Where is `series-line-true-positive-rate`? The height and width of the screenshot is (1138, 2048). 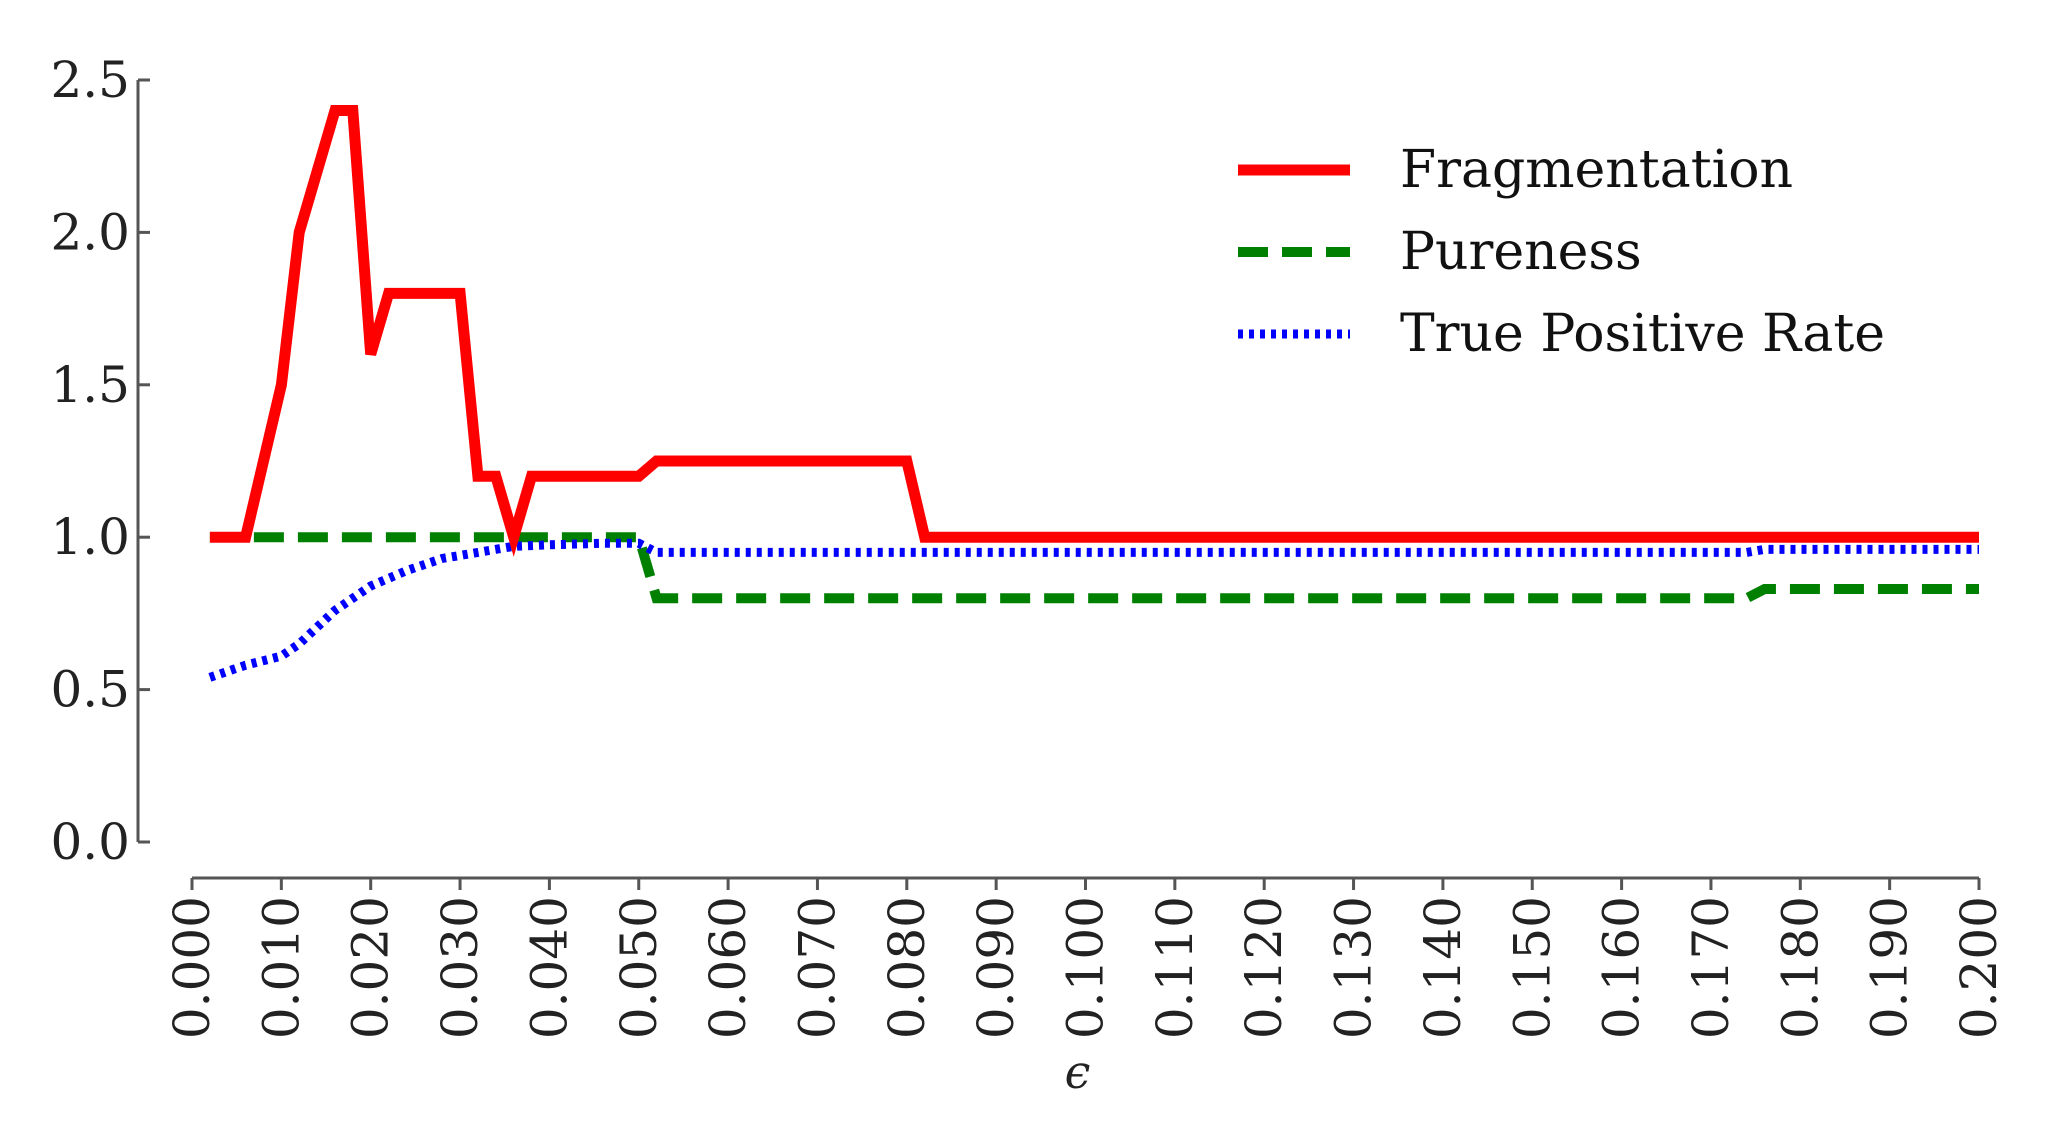
series-line-true-positive-rate is located at coordinates (1093, 610).